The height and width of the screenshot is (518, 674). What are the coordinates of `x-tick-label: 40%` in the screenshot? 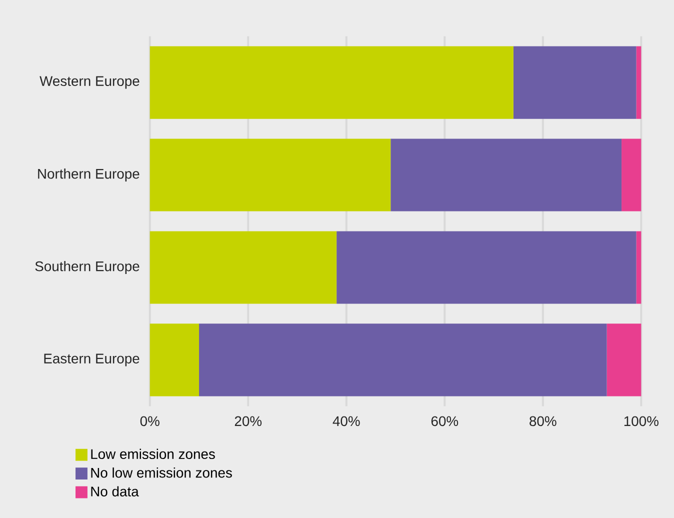 It's located at (346, 421).